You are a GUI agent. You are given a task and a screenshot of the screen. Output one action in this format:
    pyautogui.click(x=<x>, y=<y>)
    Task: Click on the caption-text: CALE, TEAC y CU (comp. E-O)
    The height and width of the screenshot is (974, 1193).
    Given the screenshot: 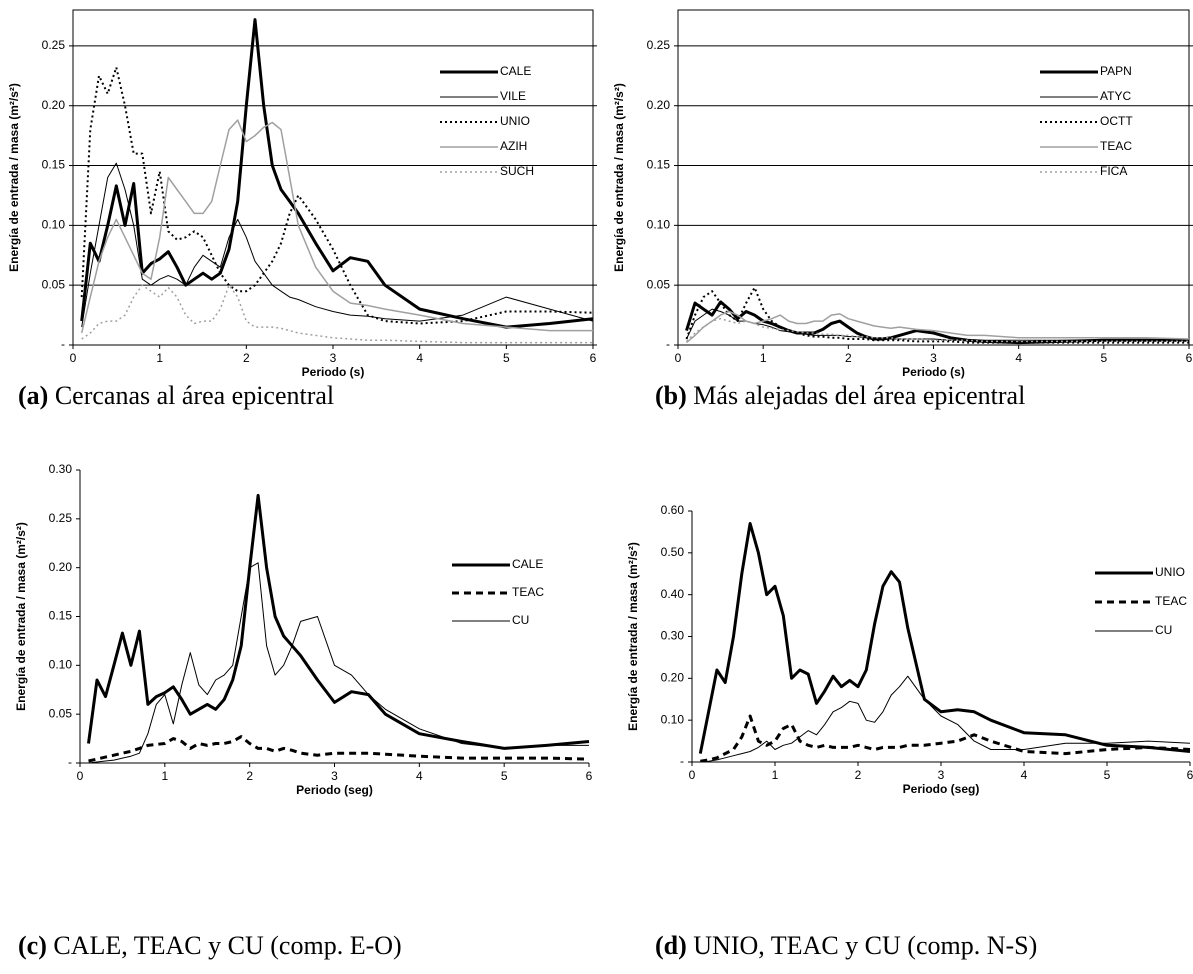 What is the action you would take?
    pyautogui.click(x=227, y=945)
    